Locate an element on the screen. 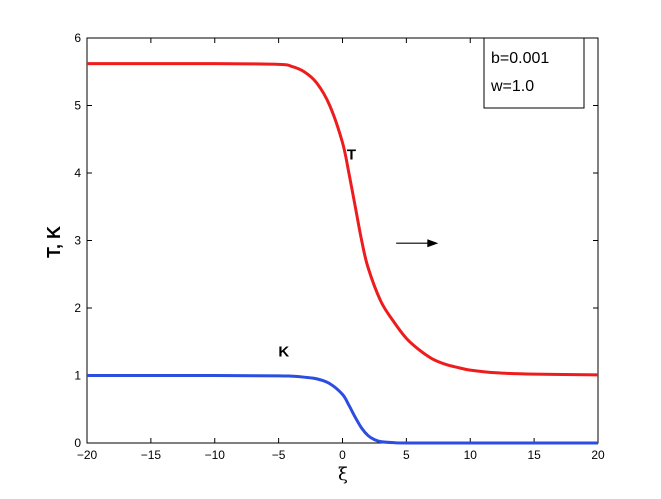 The image size is (661, 499). x-tick-label: −15 is located at coordinates (151, 455).